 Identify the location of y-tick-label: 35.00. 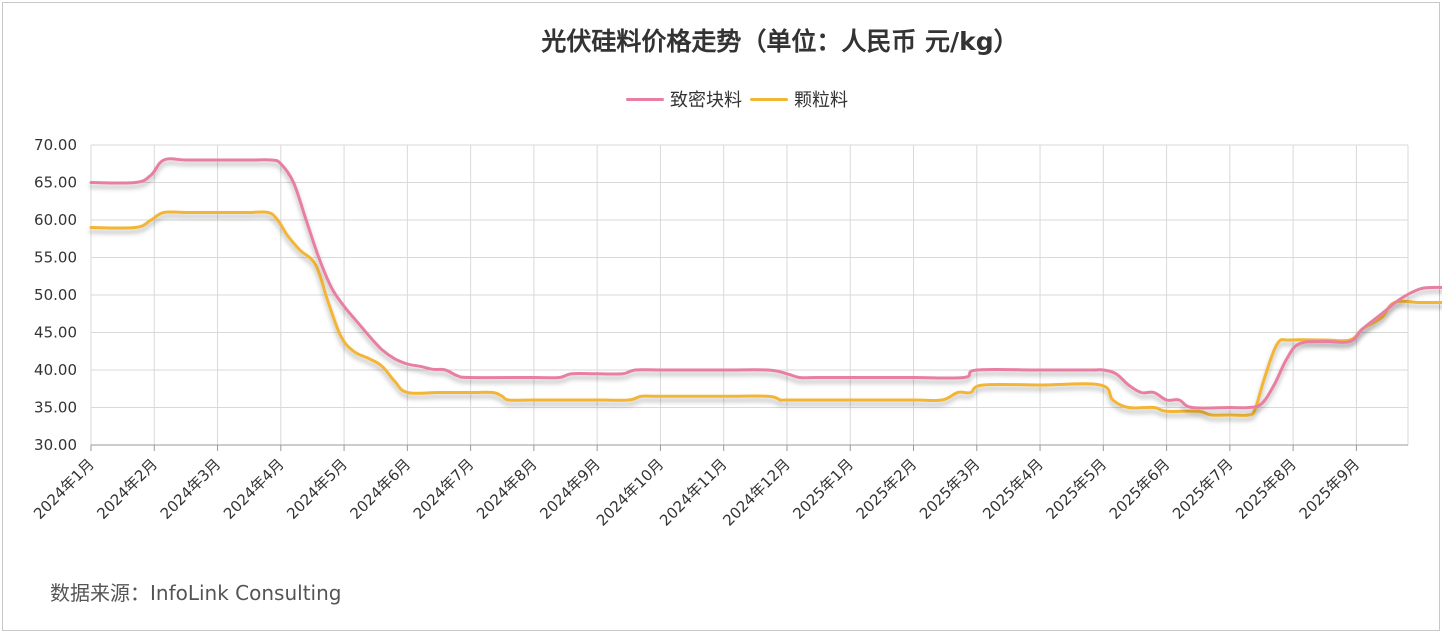
(55, 408).